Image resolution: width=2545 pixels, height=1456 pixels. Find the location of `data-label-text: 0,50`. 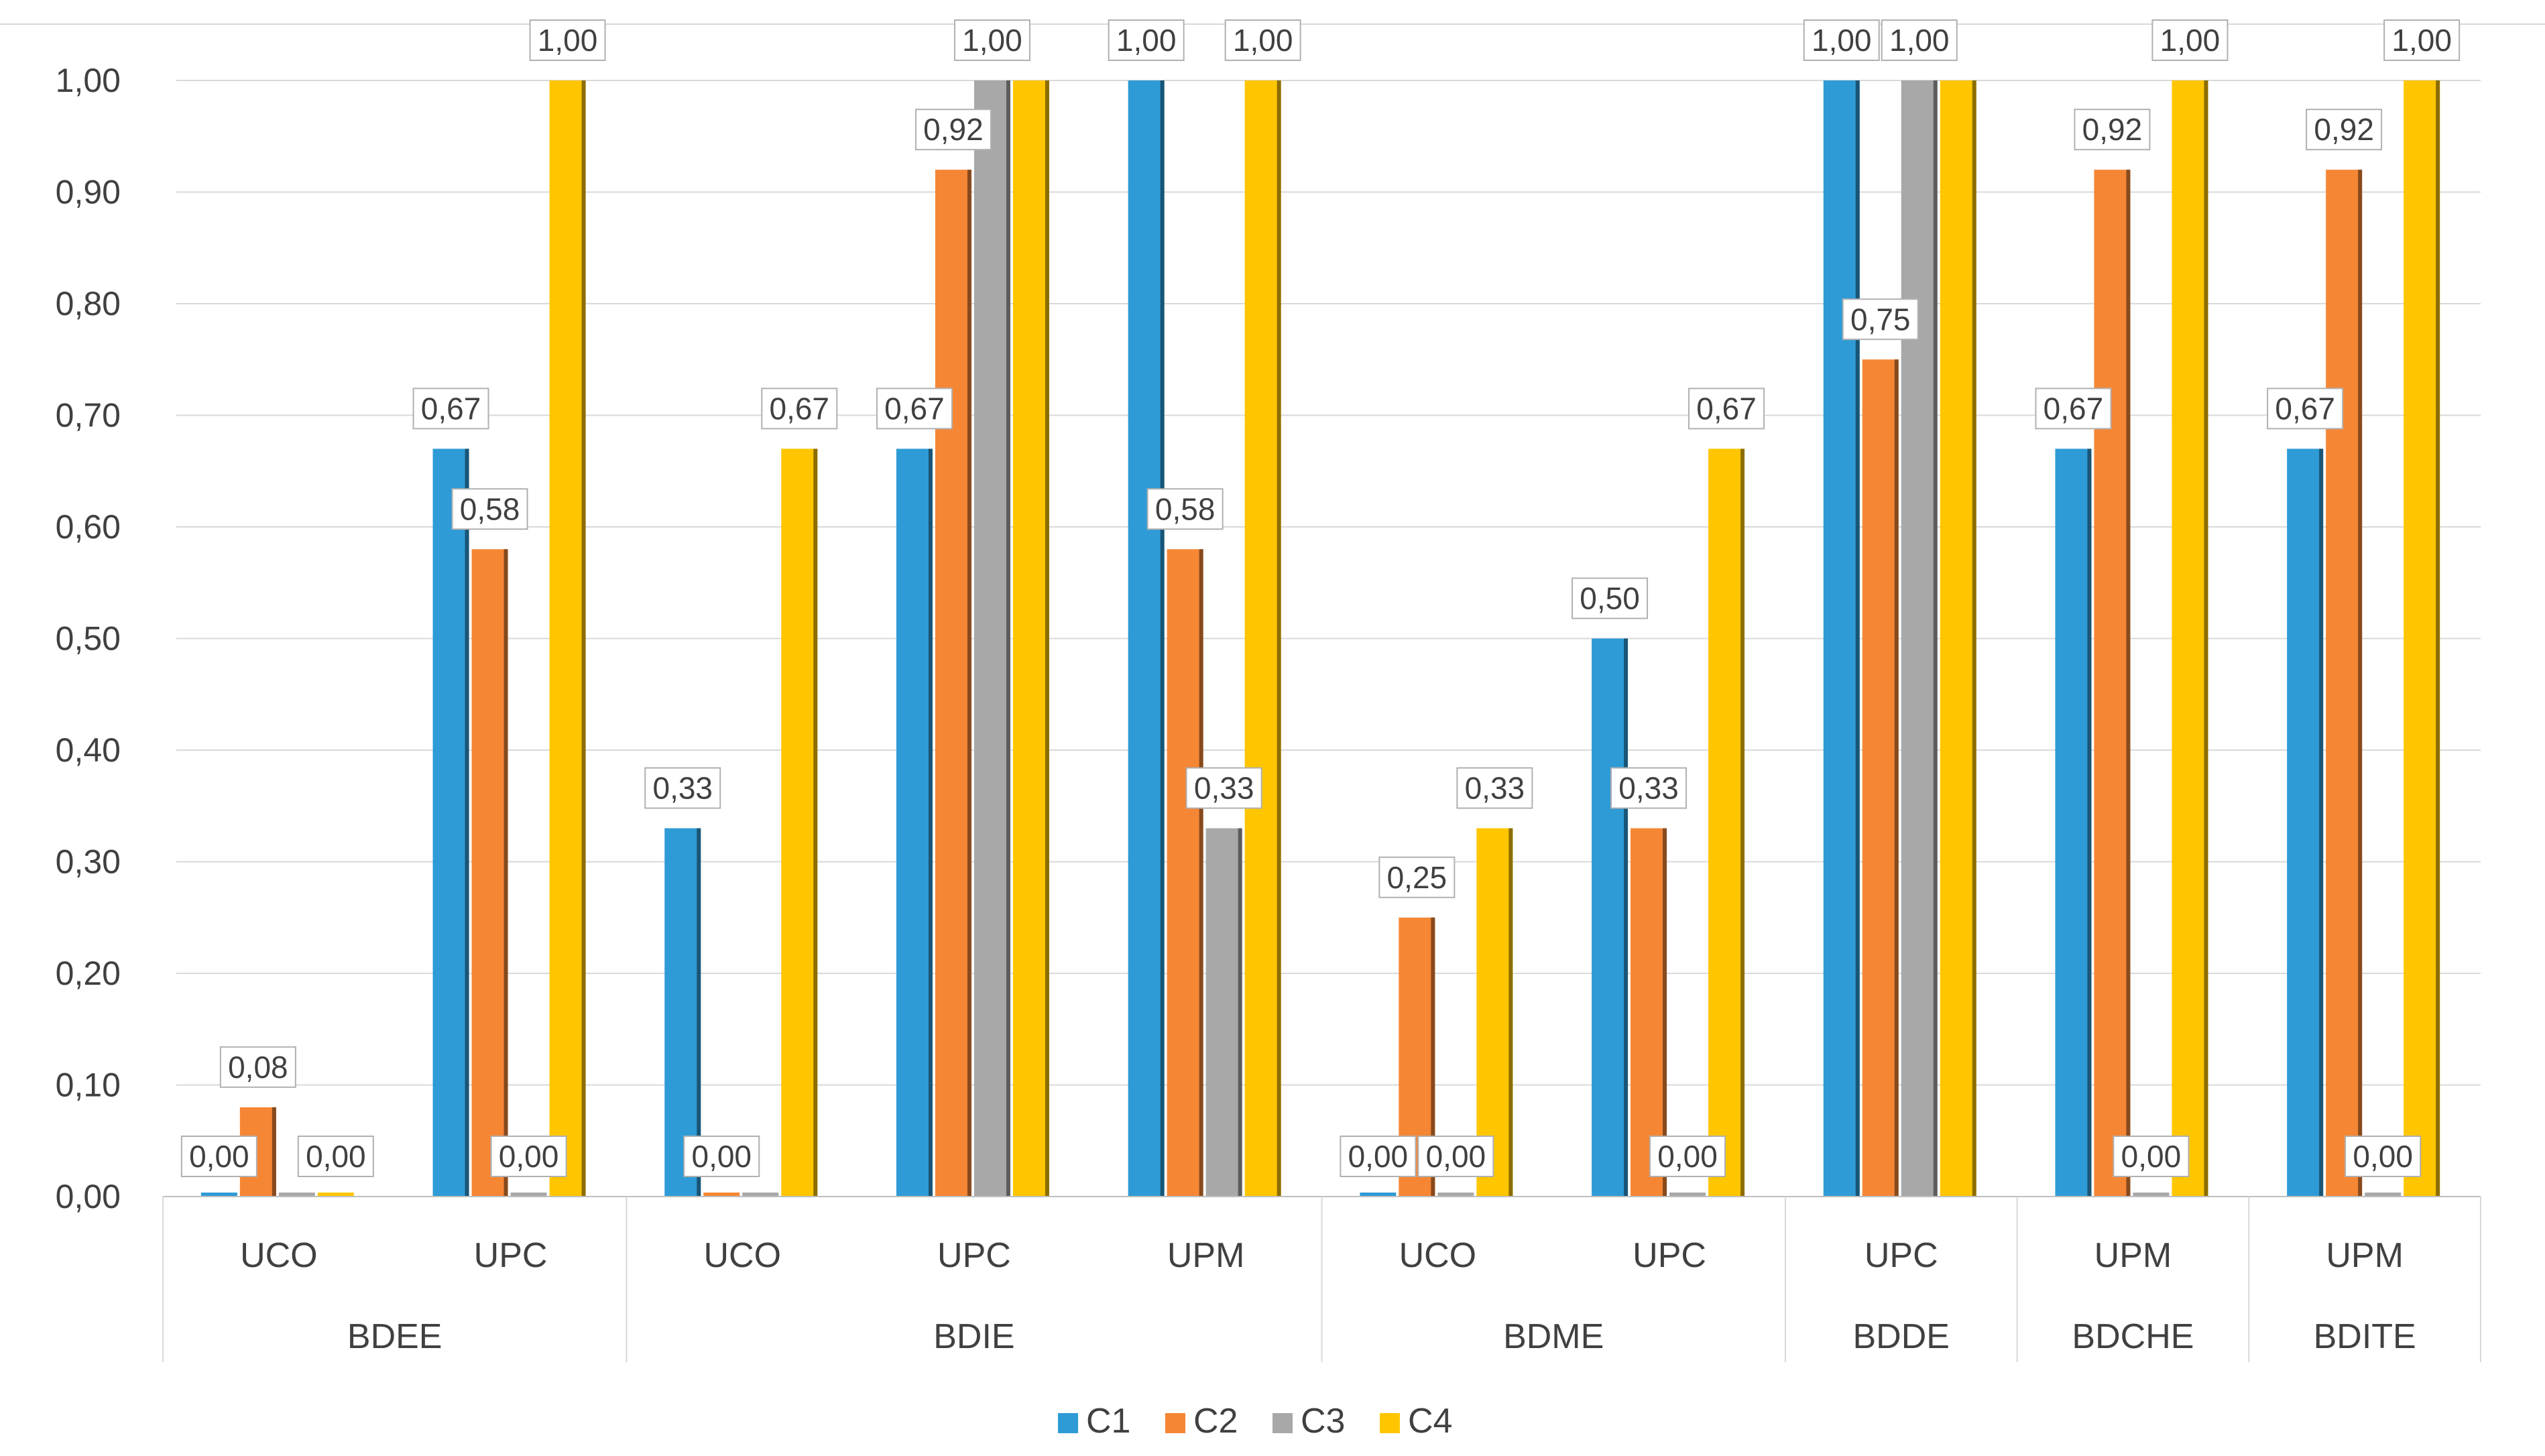

data-label-text: 0,50 is located at coordinates (1610, 598).